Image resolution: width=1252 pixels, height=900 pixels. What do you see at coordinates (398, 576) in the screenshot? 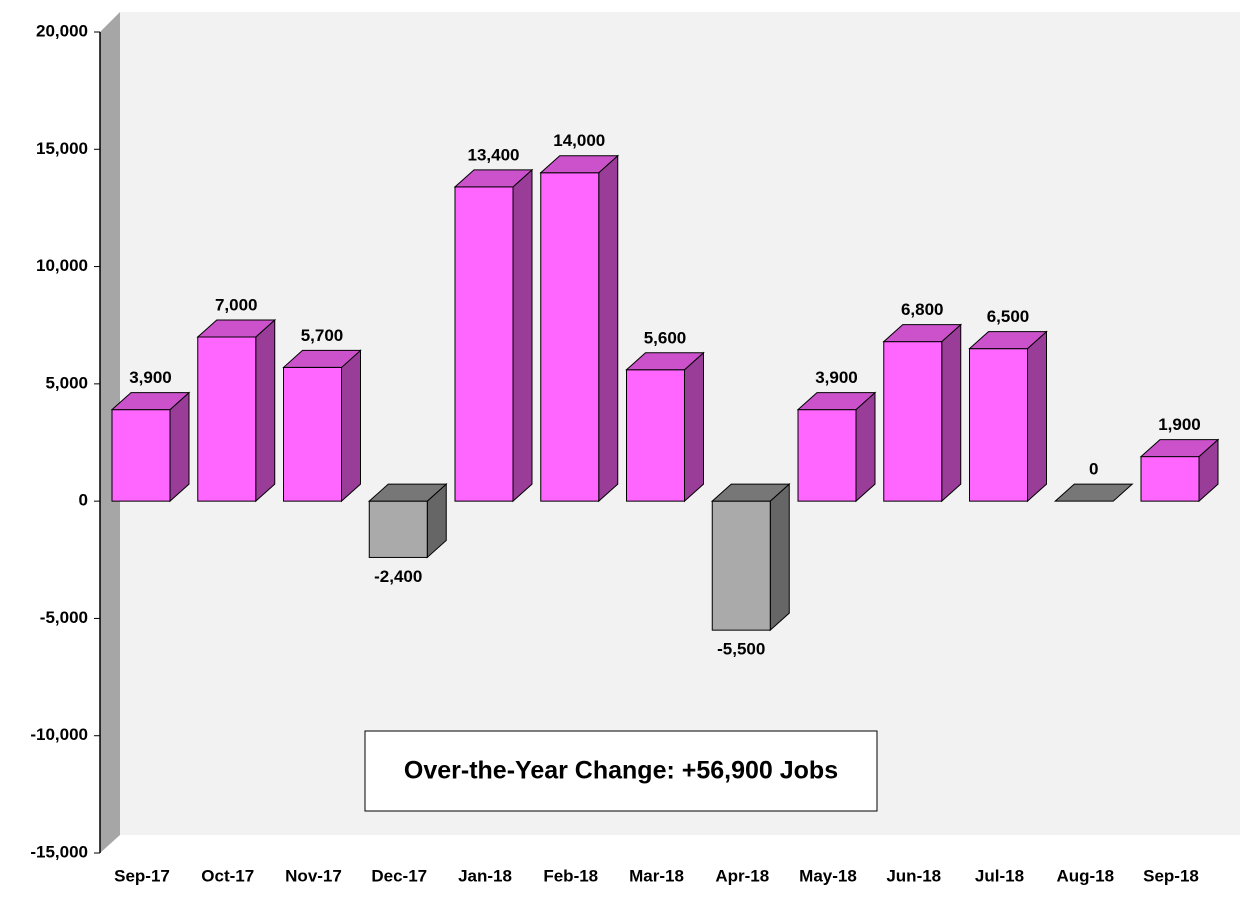
I see `value-label: -2,400` at bounding box center [398, 576].